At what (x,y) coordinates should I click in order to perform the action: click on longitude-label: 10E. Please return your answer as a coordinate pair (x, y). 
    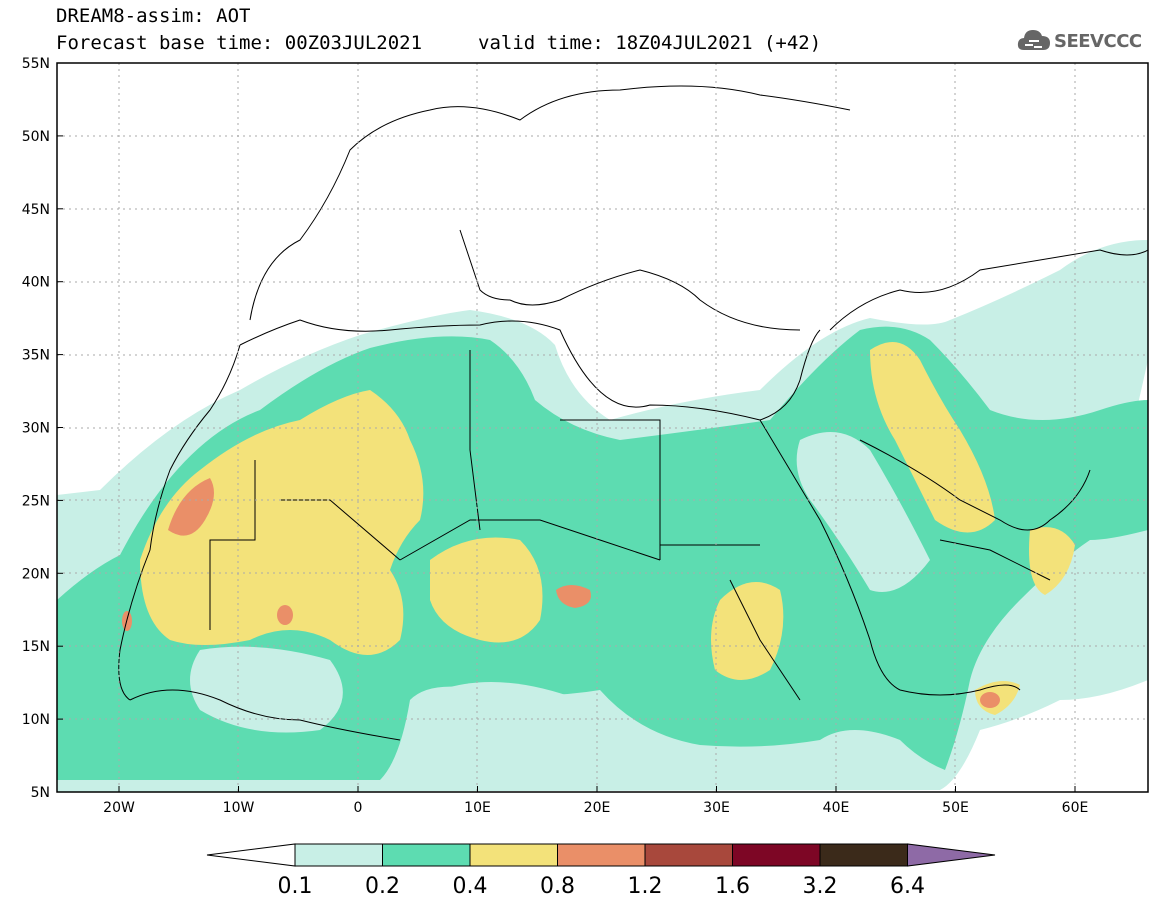
    Looking at the image, I should click on (477, 808).